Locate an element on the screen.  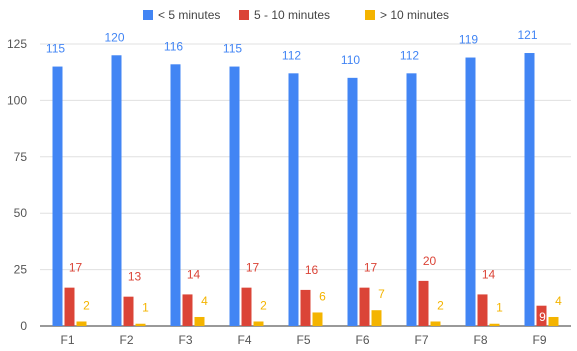
y-tick-label: 25 is located at coordinates (21, 270).